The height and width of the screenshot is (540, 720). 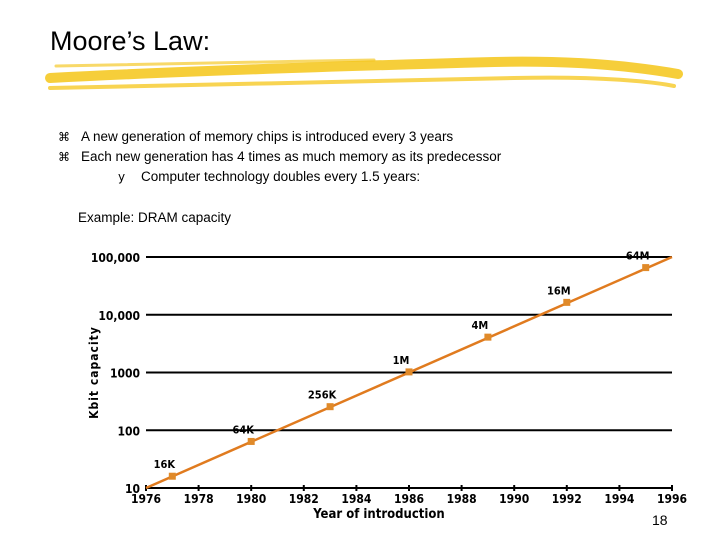 I want to click on x-tick-label: 1982, so click(x=304, y=499).